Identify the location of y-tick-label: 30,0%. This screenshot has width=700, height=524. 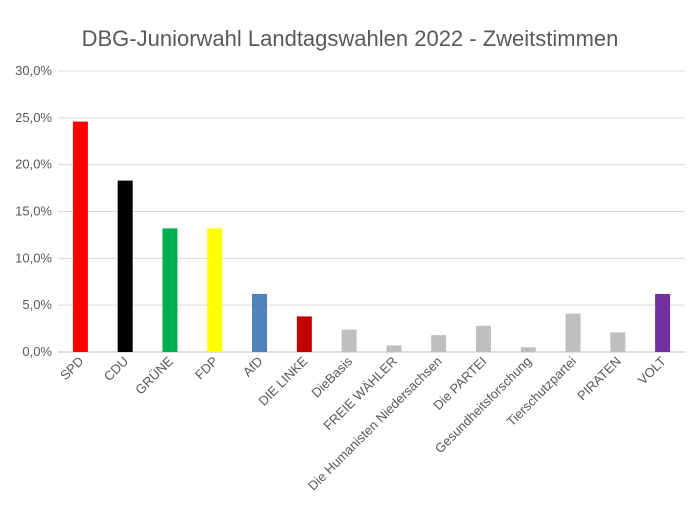
(33, 70).